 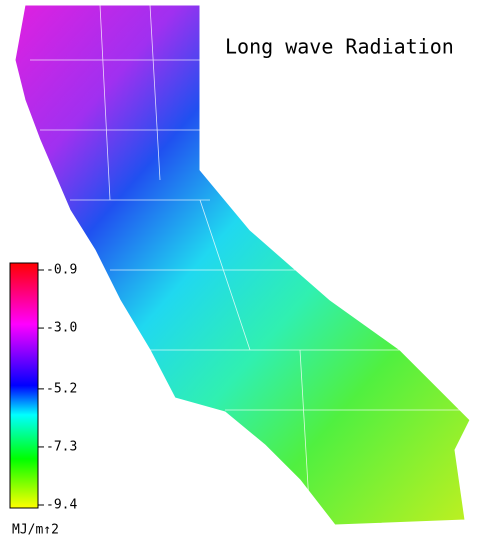 I want to click on colorbar-tick-label: -0.9, so click(x=61, y=270).